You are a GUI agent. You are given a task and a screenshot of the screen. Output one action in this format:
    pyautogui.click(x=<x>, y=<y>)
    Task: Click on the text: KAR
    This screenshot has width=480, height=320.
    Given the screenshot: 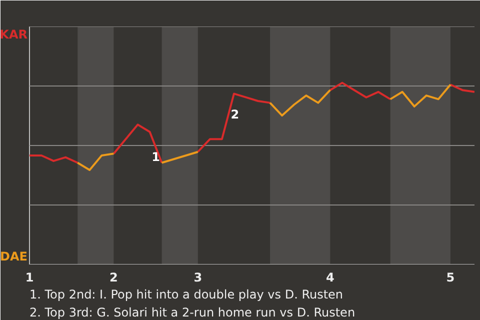 What is the action you would take?
    pyautogui.click(x=14, y=35)
    